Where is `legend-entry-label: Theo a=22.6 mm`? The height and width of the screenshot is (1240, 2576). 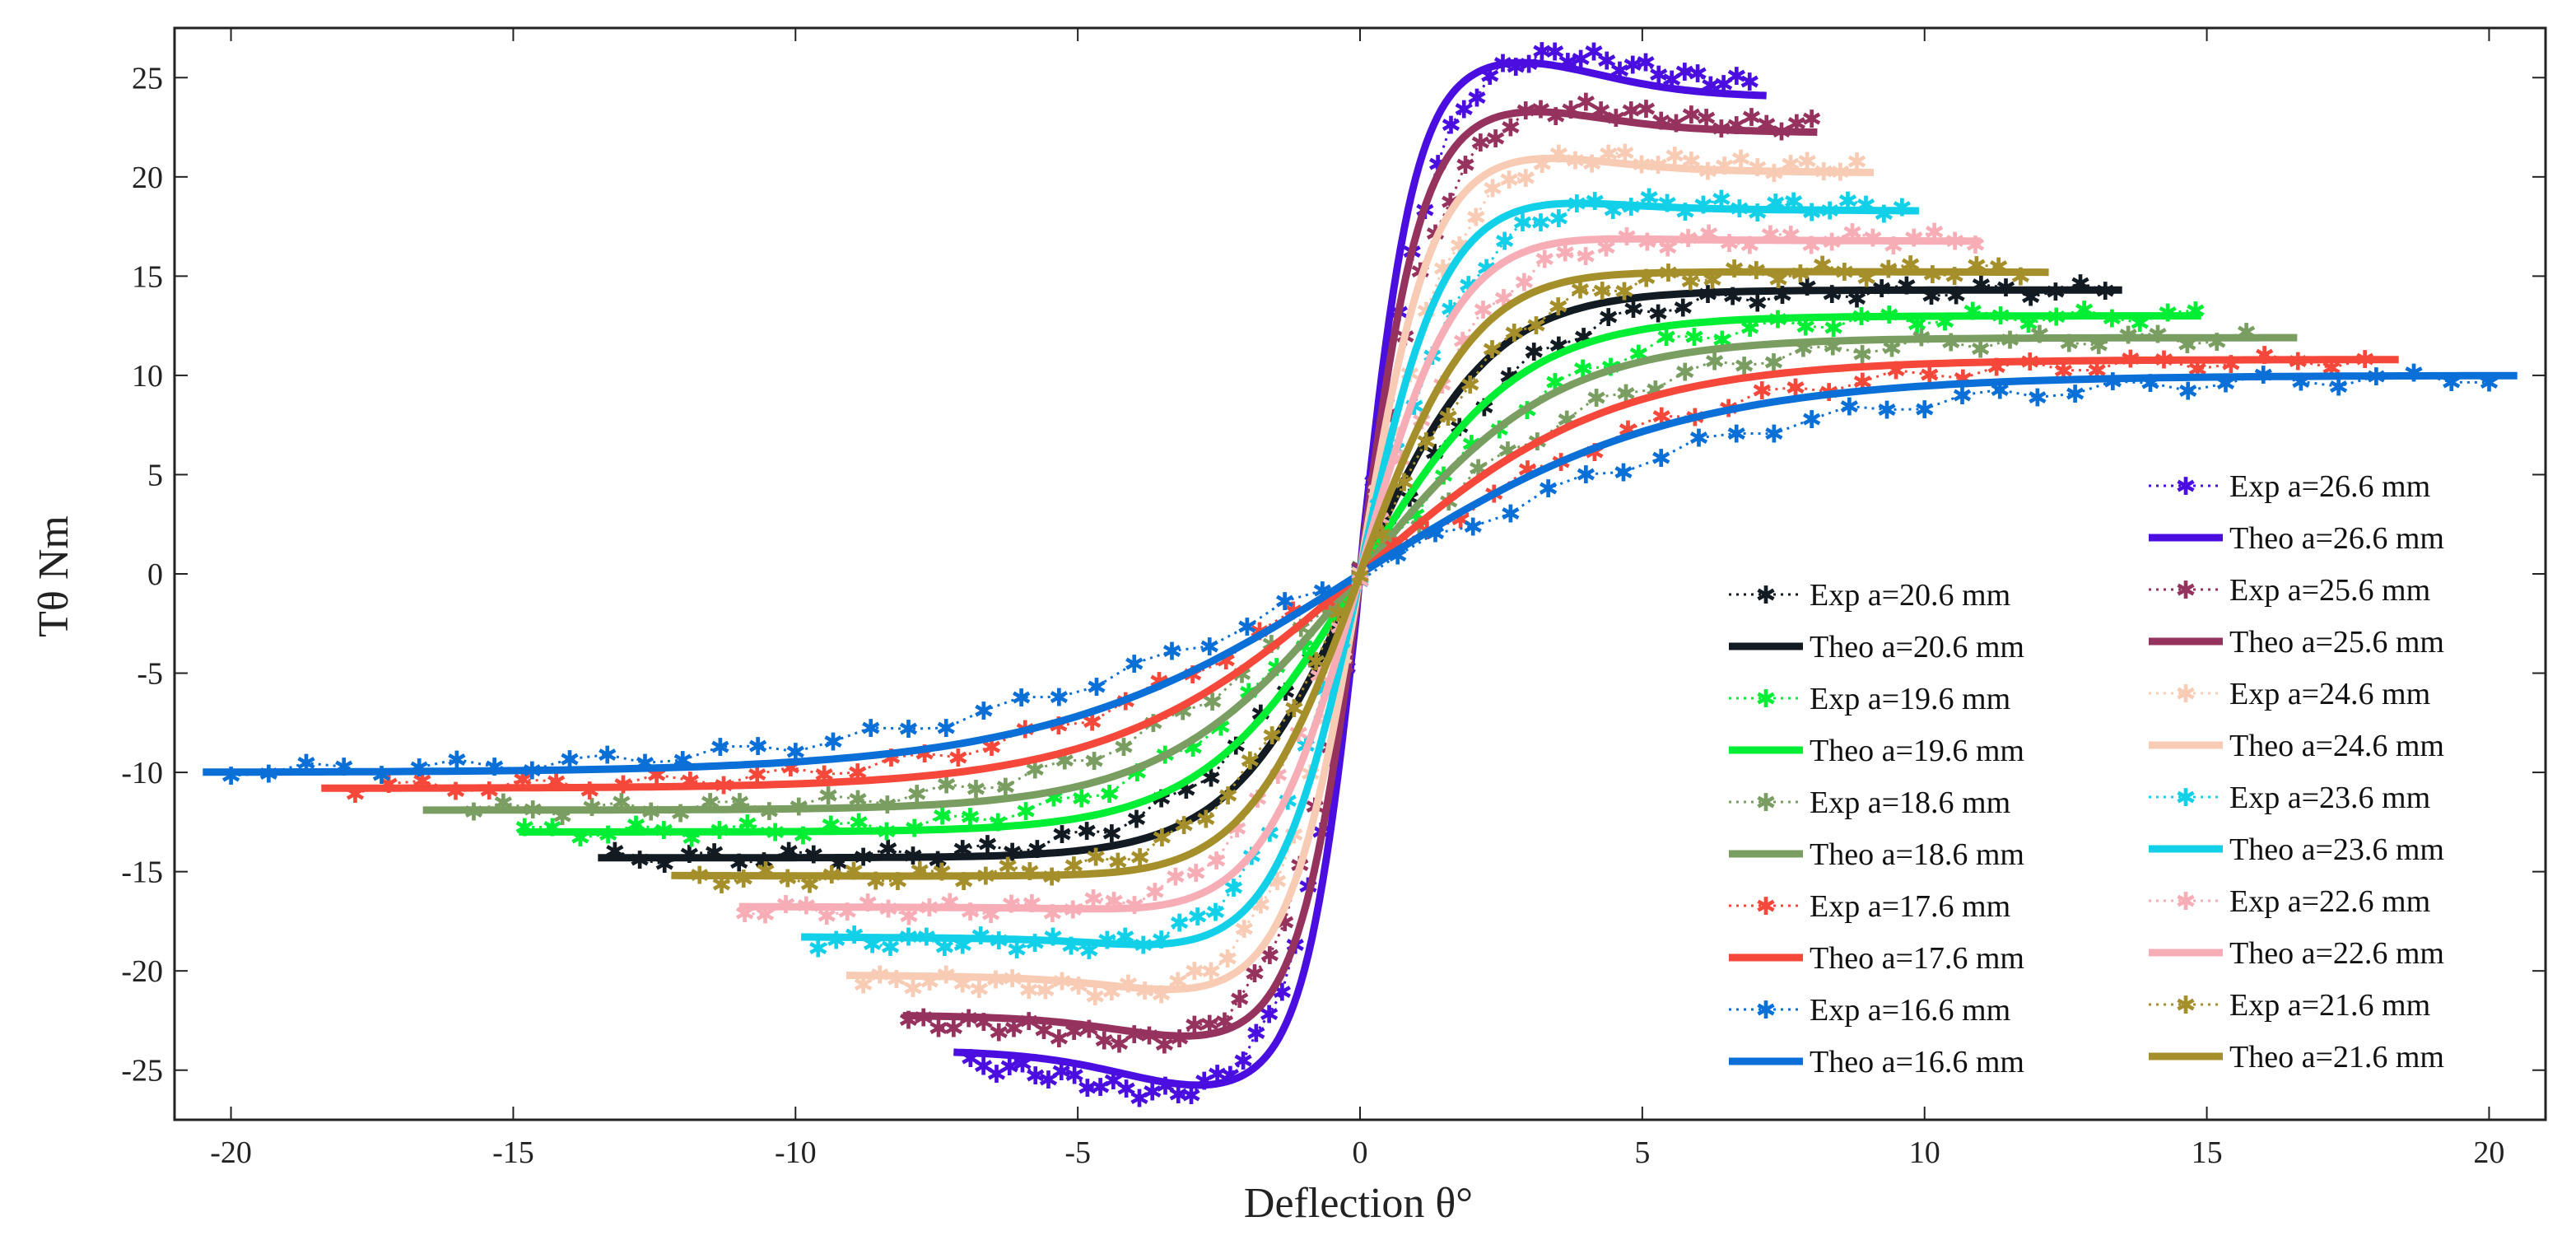 legend-entry-label: Theo a=22.6 mm is located at coordinates (2336, 954).